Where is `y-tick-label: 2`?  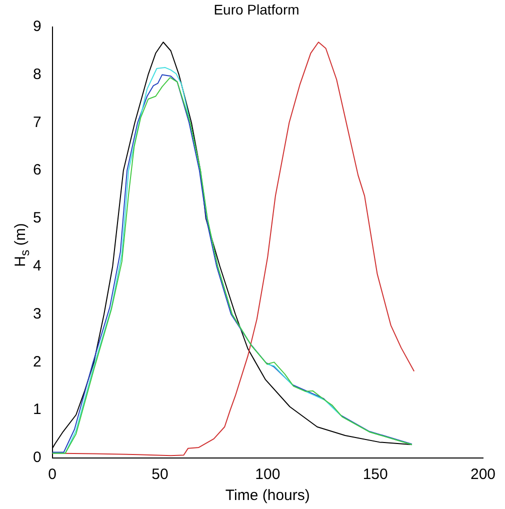 y-tick-label: 2 is located at coordinates (37, 361).